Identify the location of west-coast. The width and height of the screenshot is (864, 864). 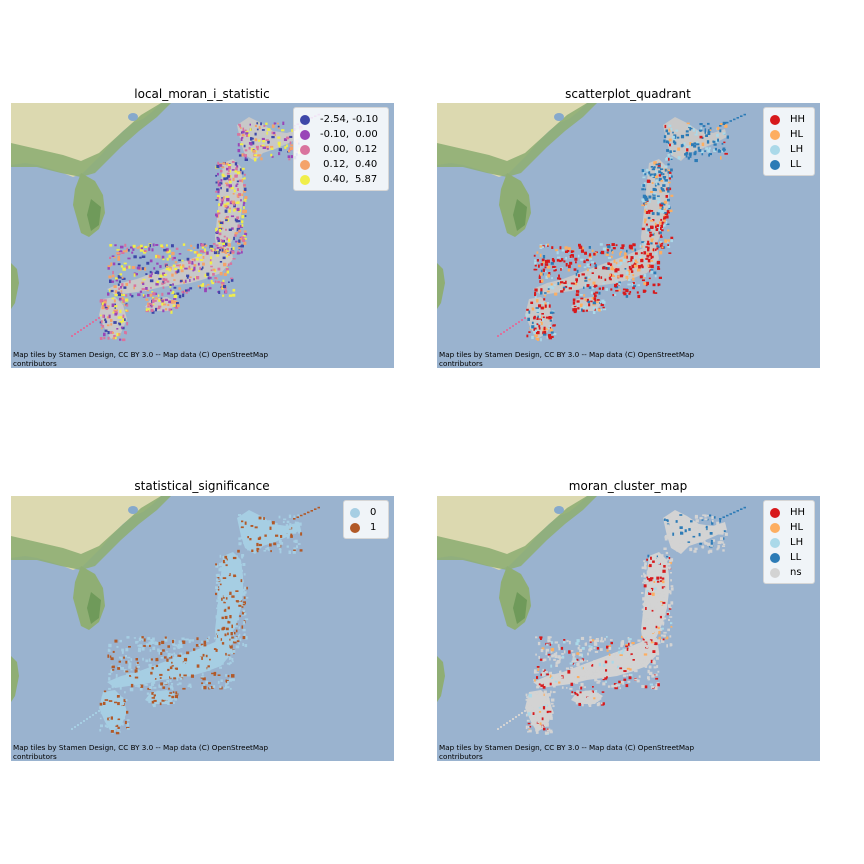
(15, 286).